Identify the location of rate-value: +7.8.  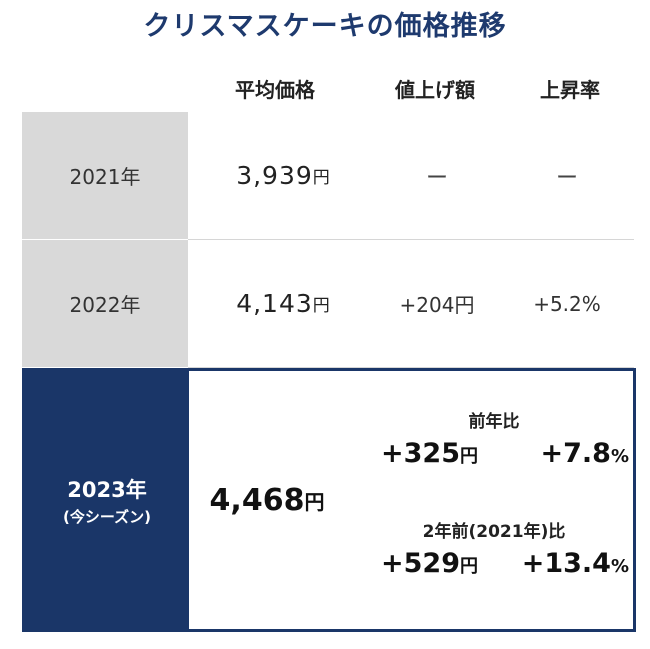
(575, 453).